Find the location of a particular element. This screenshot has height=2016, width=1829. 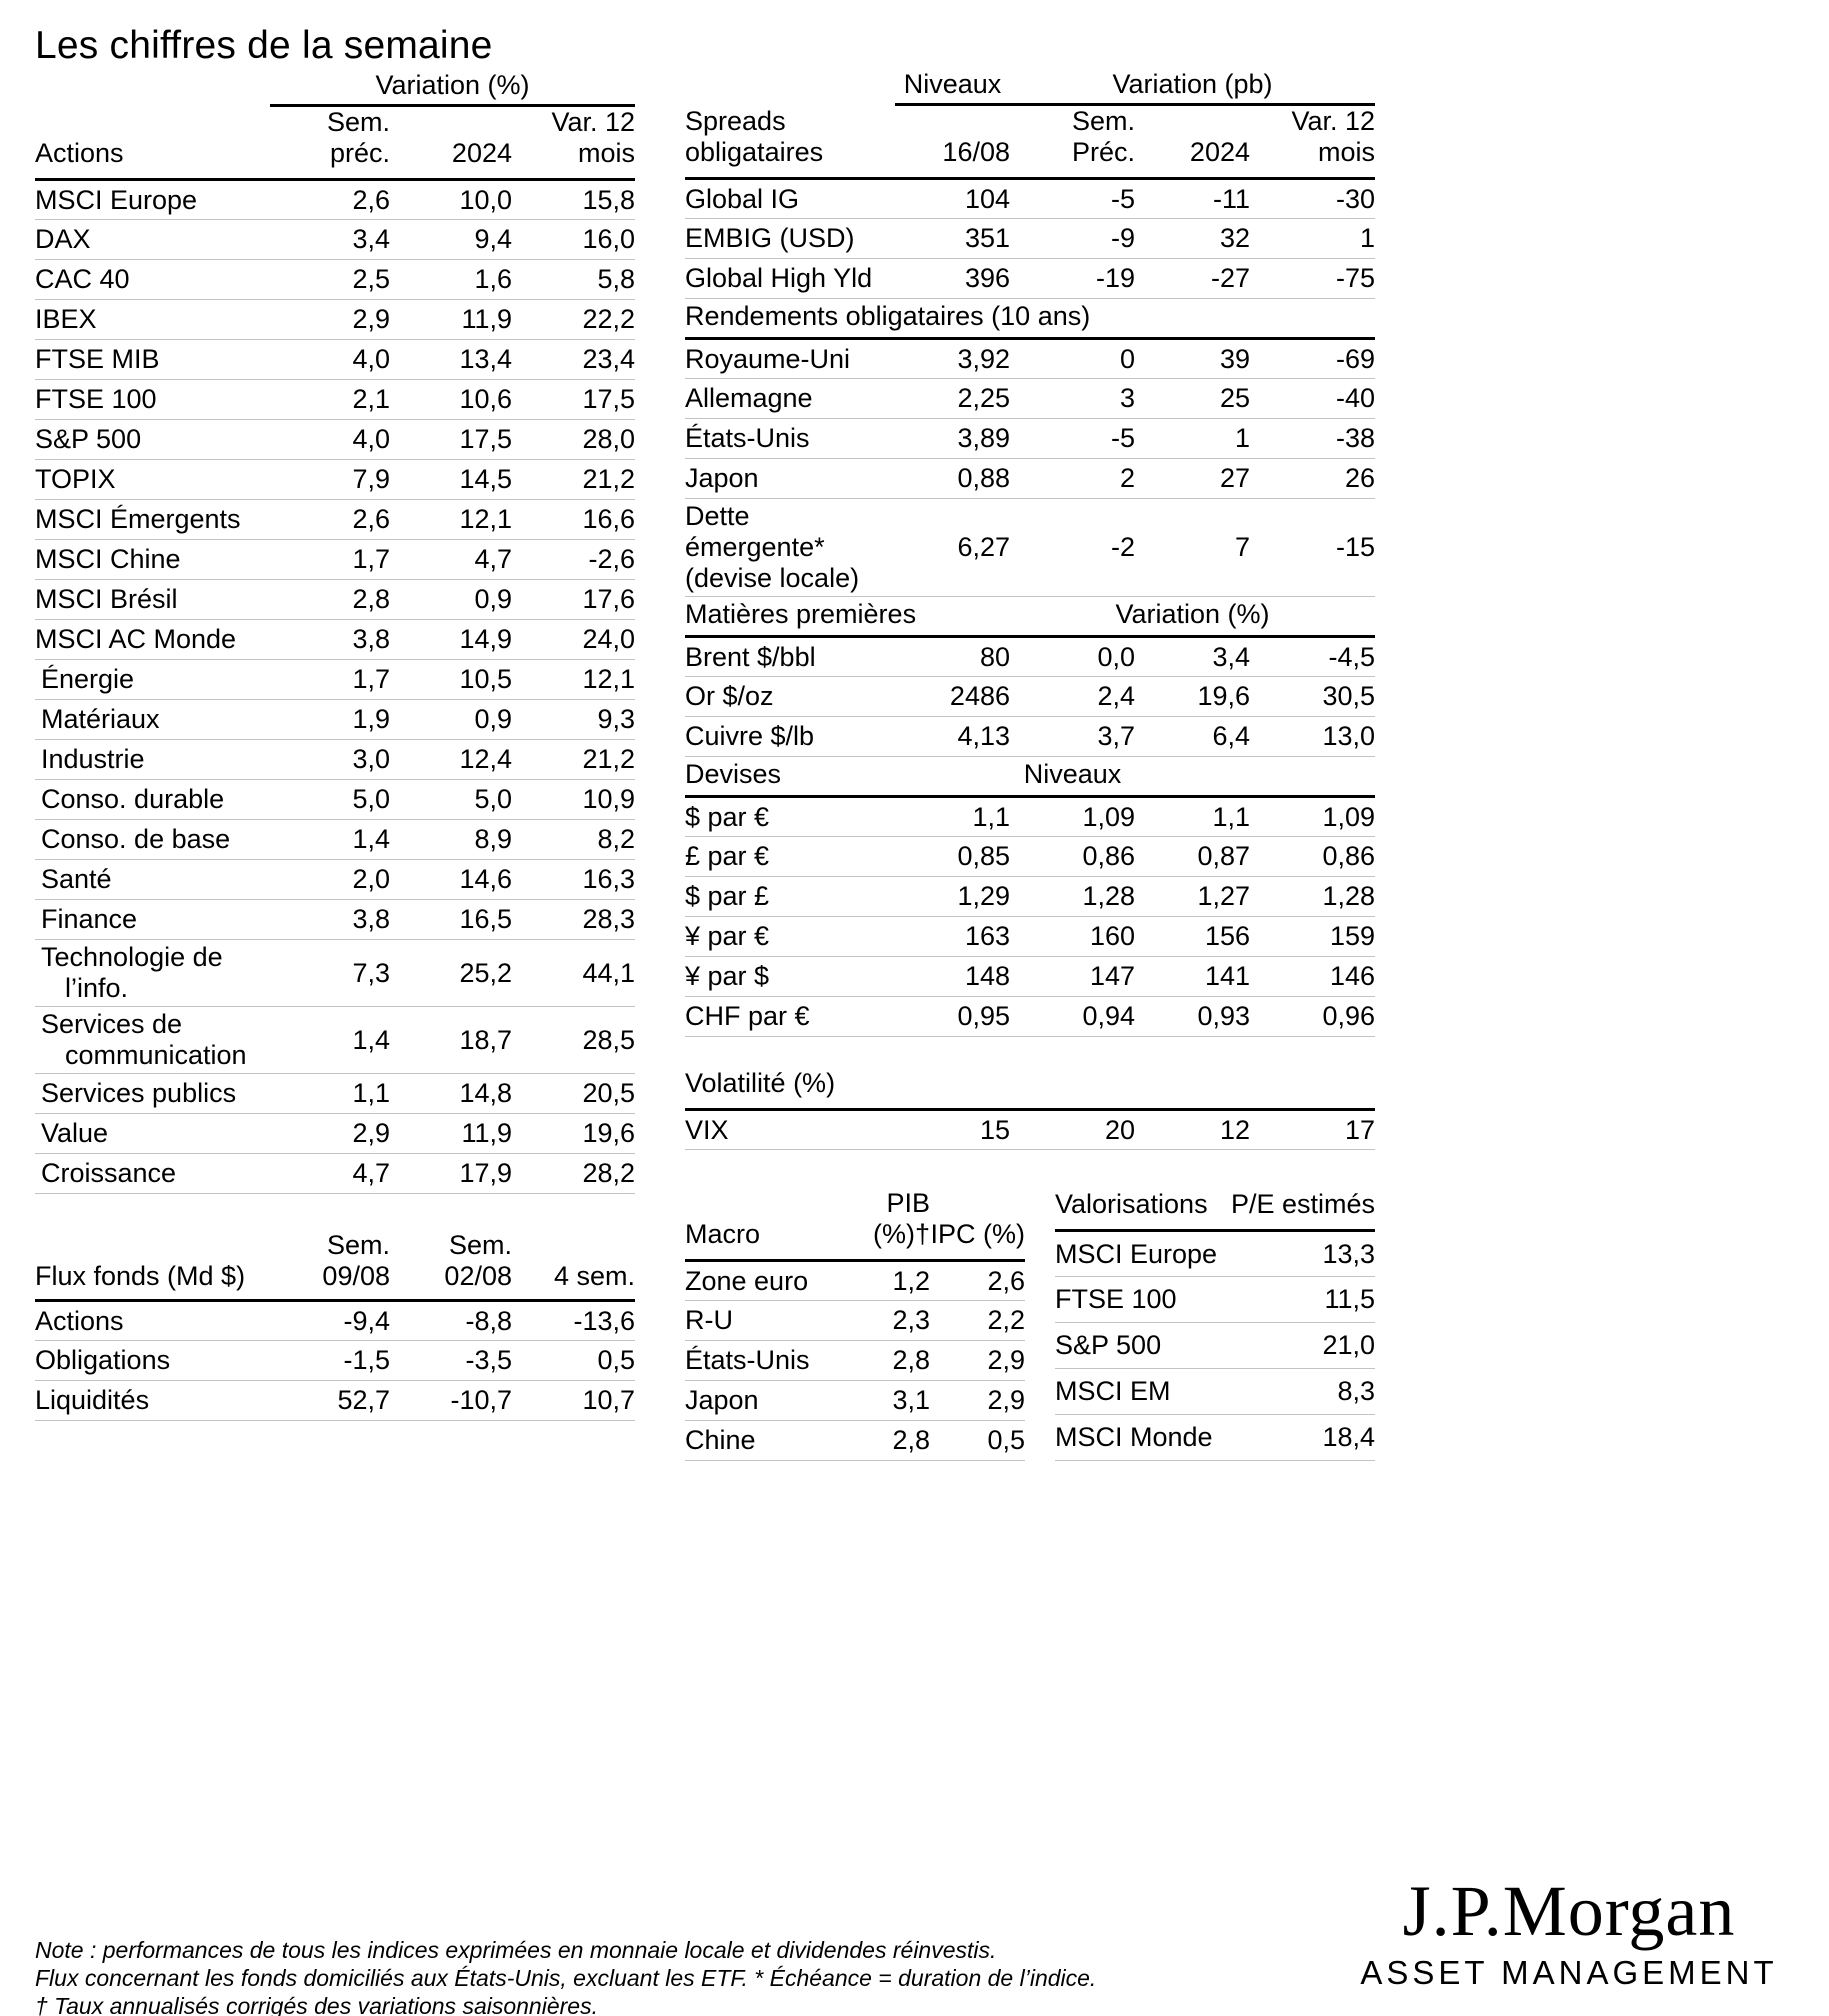

table-row: Brent $/bbl 80 0,0 3,4 -4,5 is located at coordinates (1030, 656).